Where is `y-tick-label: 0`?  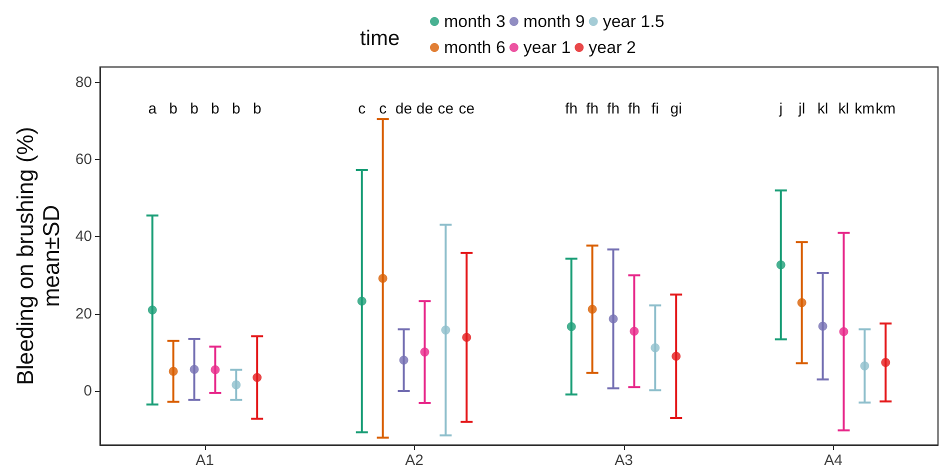 y-tick-label: 0 is located at coordinates (88, 391).